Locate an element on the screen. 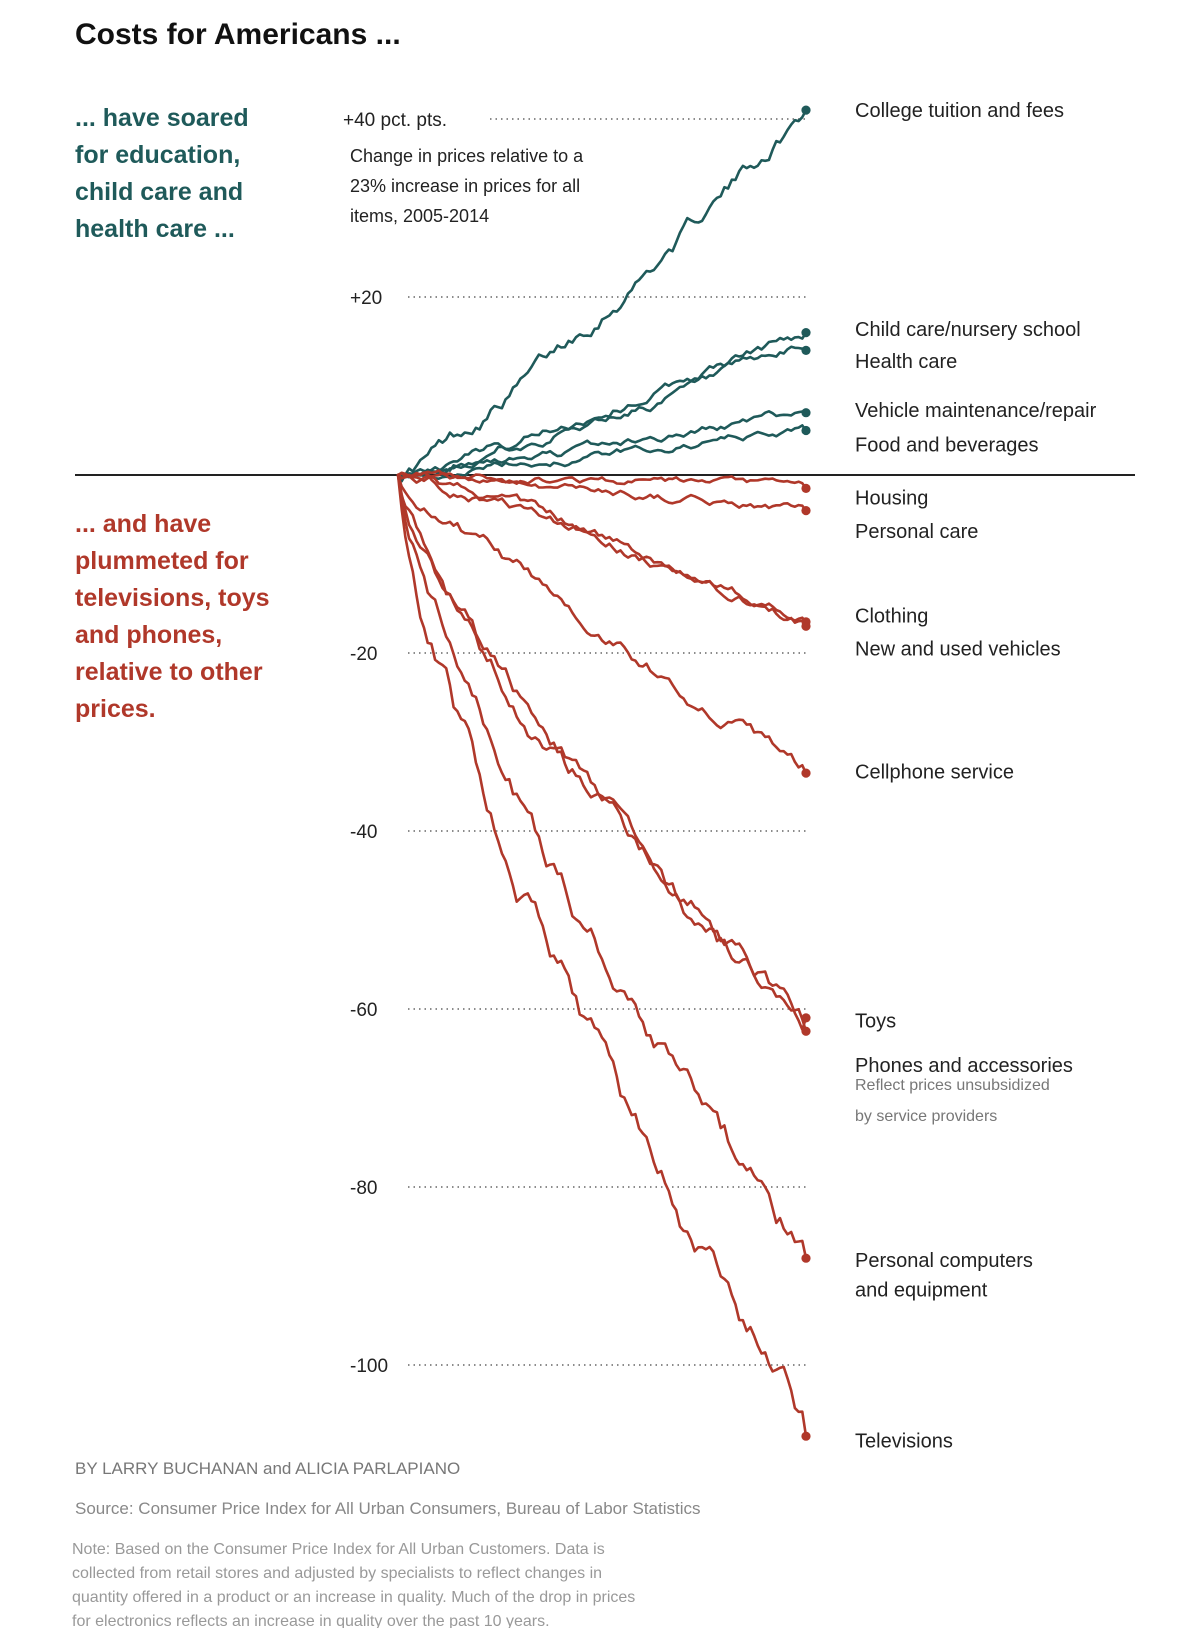 The height and width of the screenshot is (1628, 1190). series-label: Clothing is located at coordinates (891, 617).